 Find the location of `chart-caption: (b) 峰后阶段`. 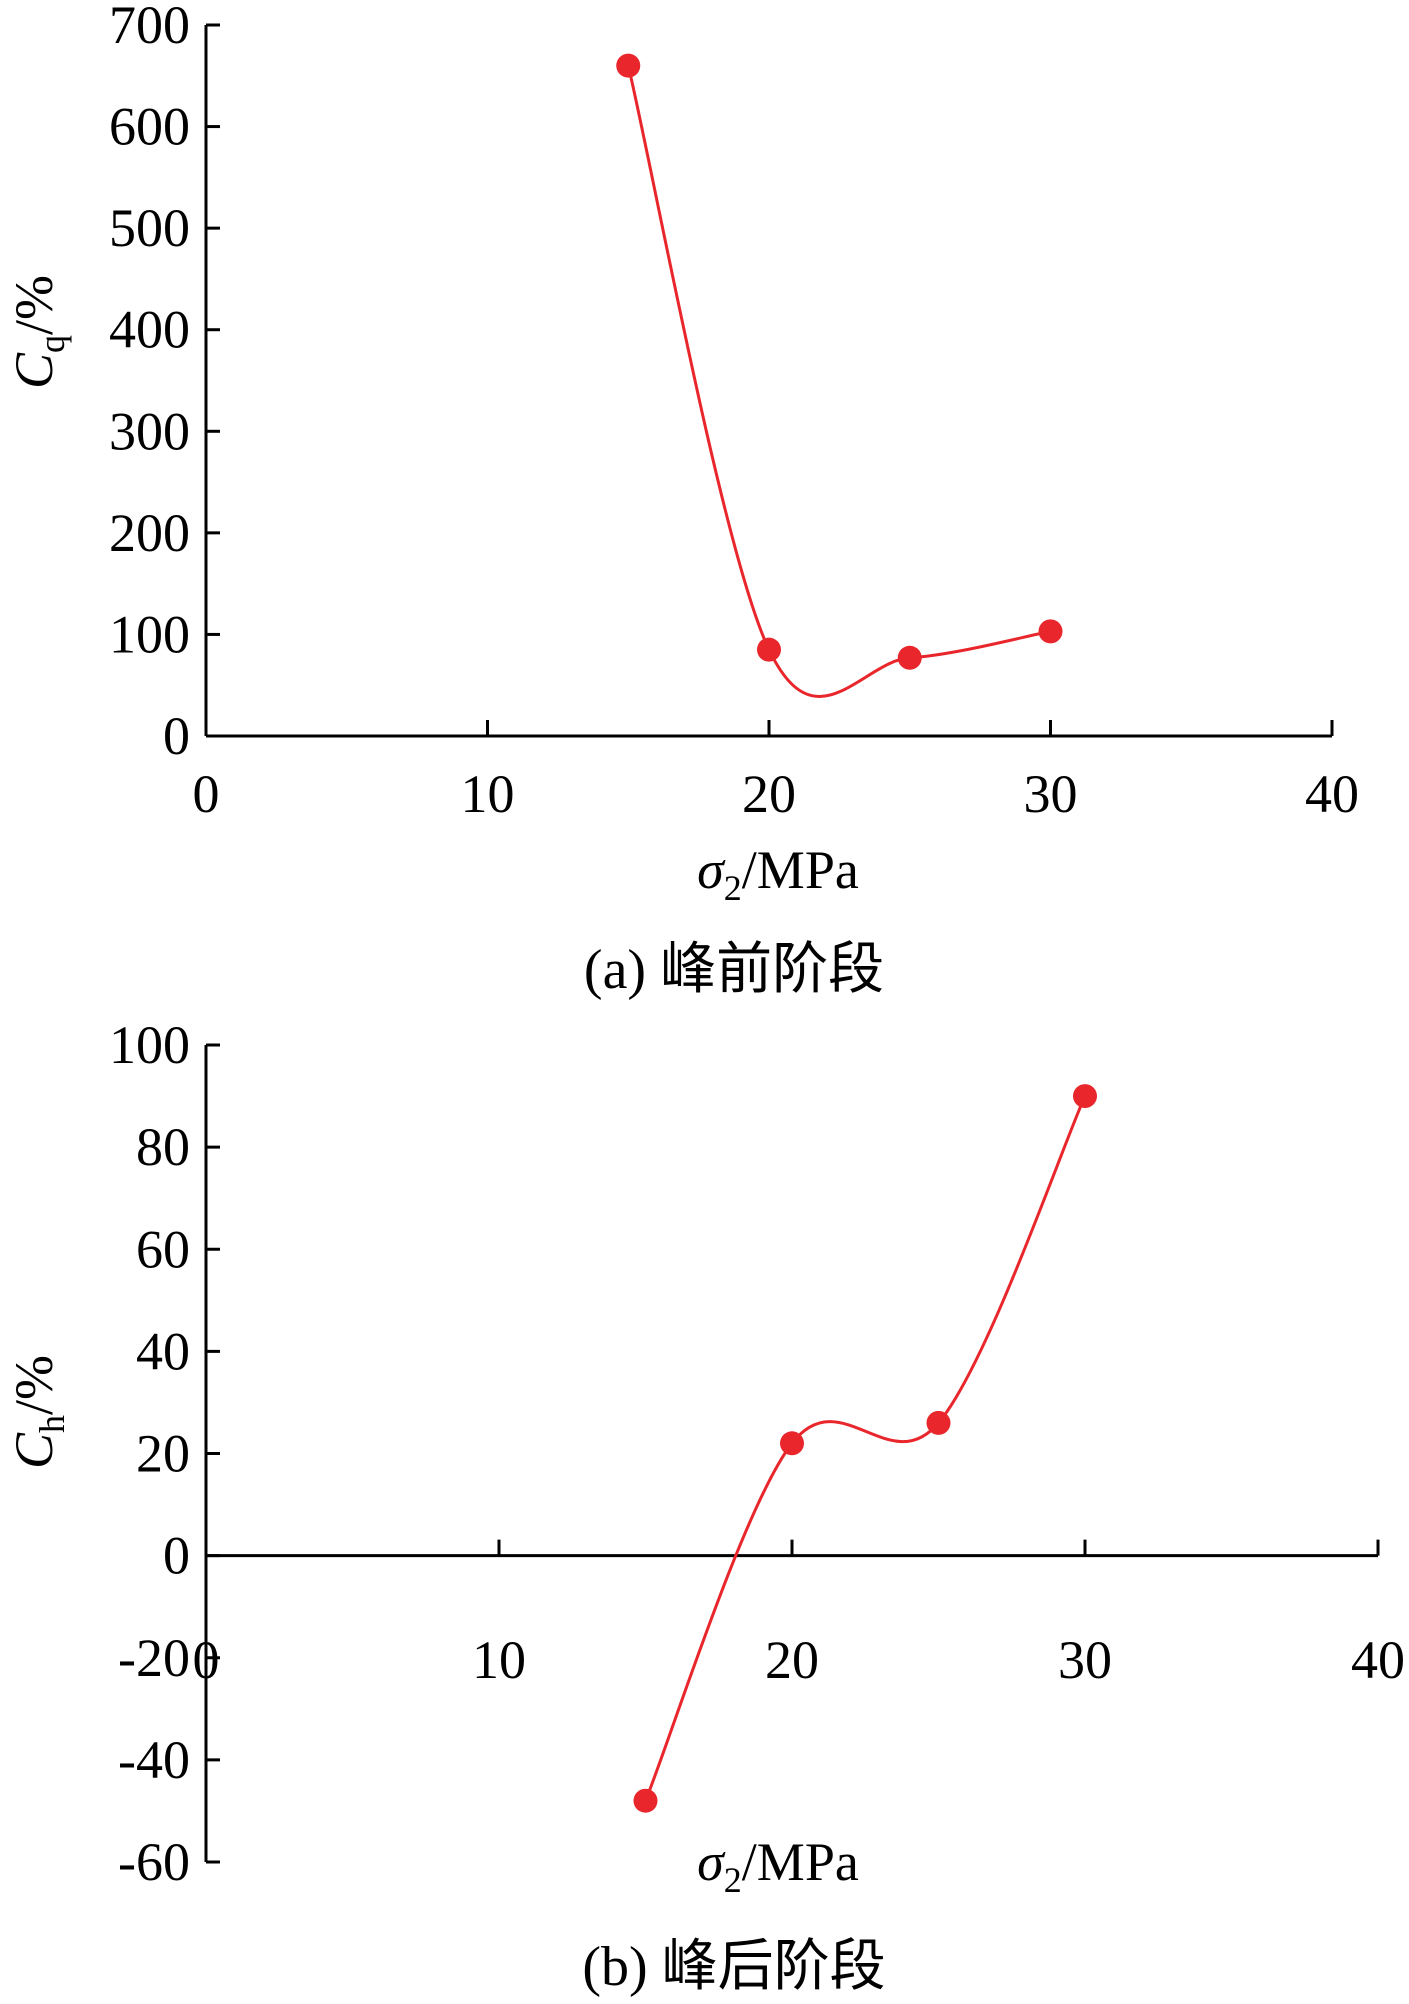

chart-caption: (b) 峰后阶段 is located at coordinates (733, 1967).